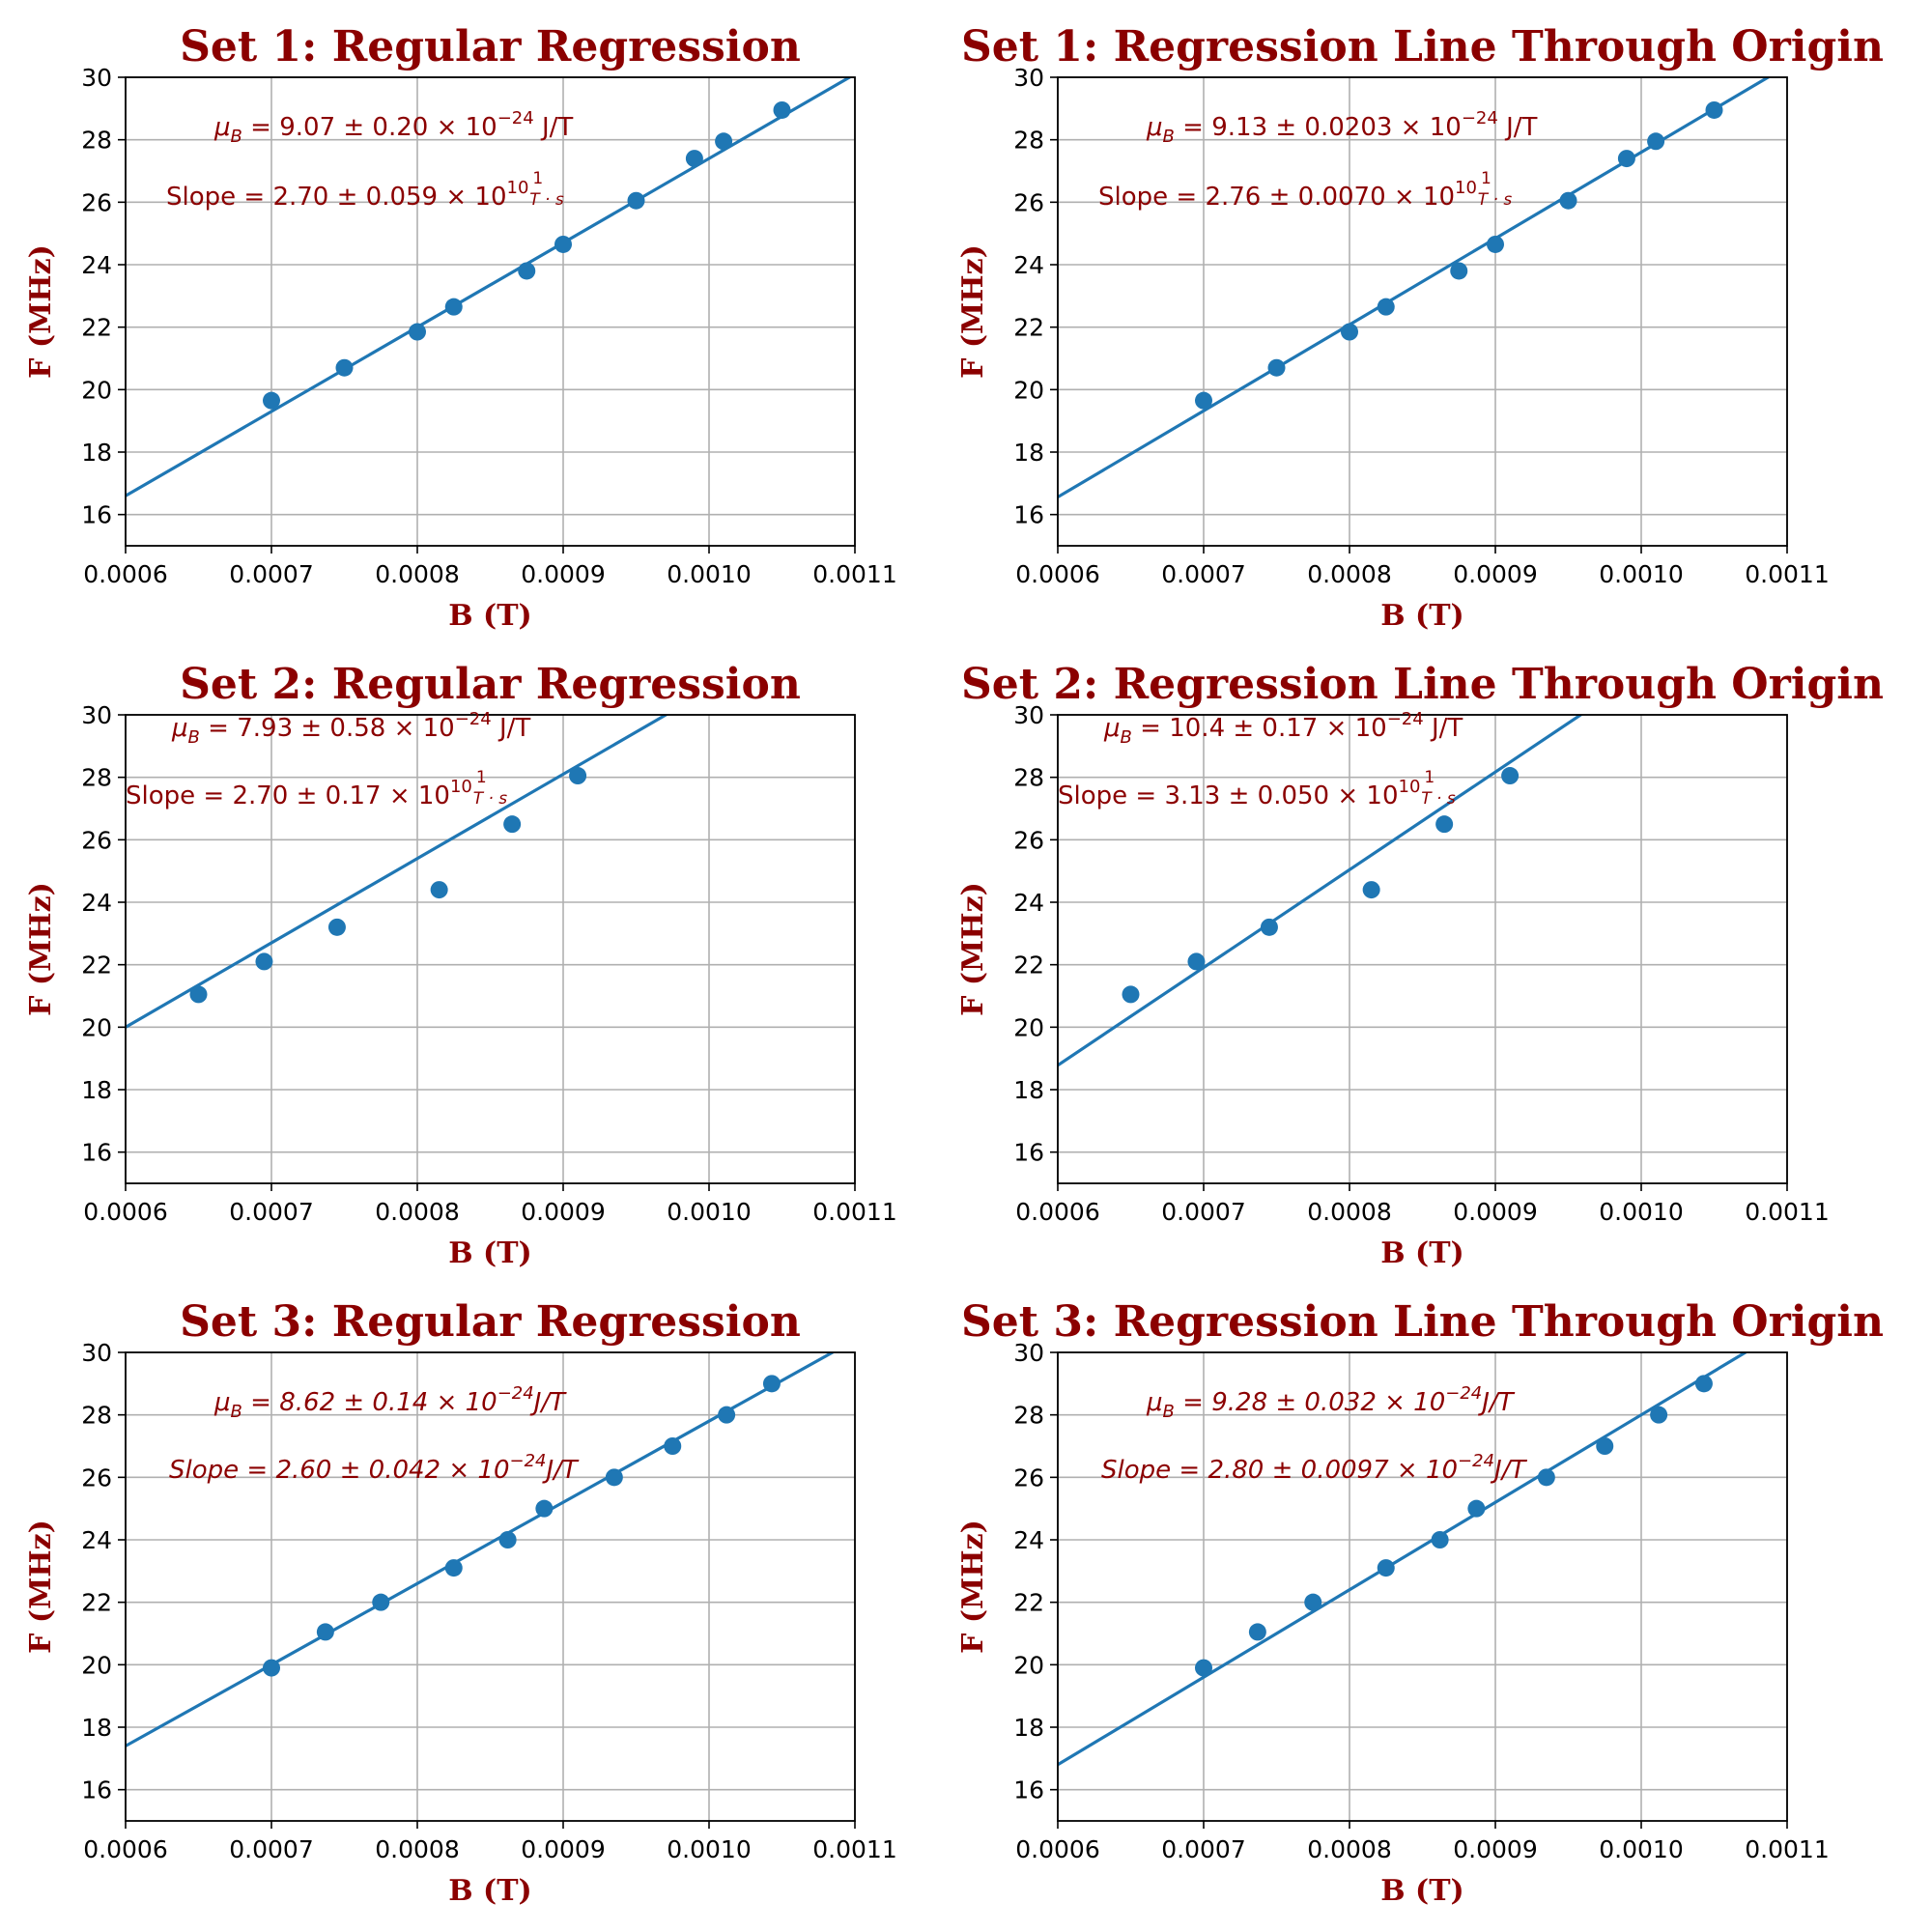 The width and height of the screenshot is (1932, 1932). Describe the element at coordinates (369, 127) in the screenshot. I see `annotation-value: = 9.07 ± 0.20 × 10` at that location.